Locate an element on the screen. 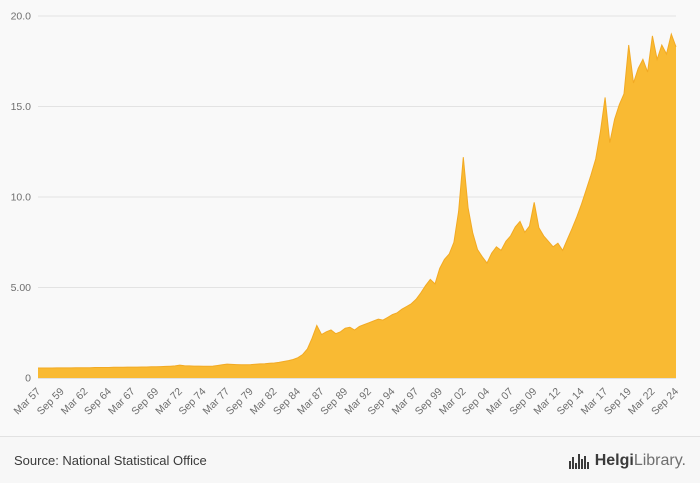  helgilibrary-logo: HelgiLibrary. is located at coordinates (627, 460).